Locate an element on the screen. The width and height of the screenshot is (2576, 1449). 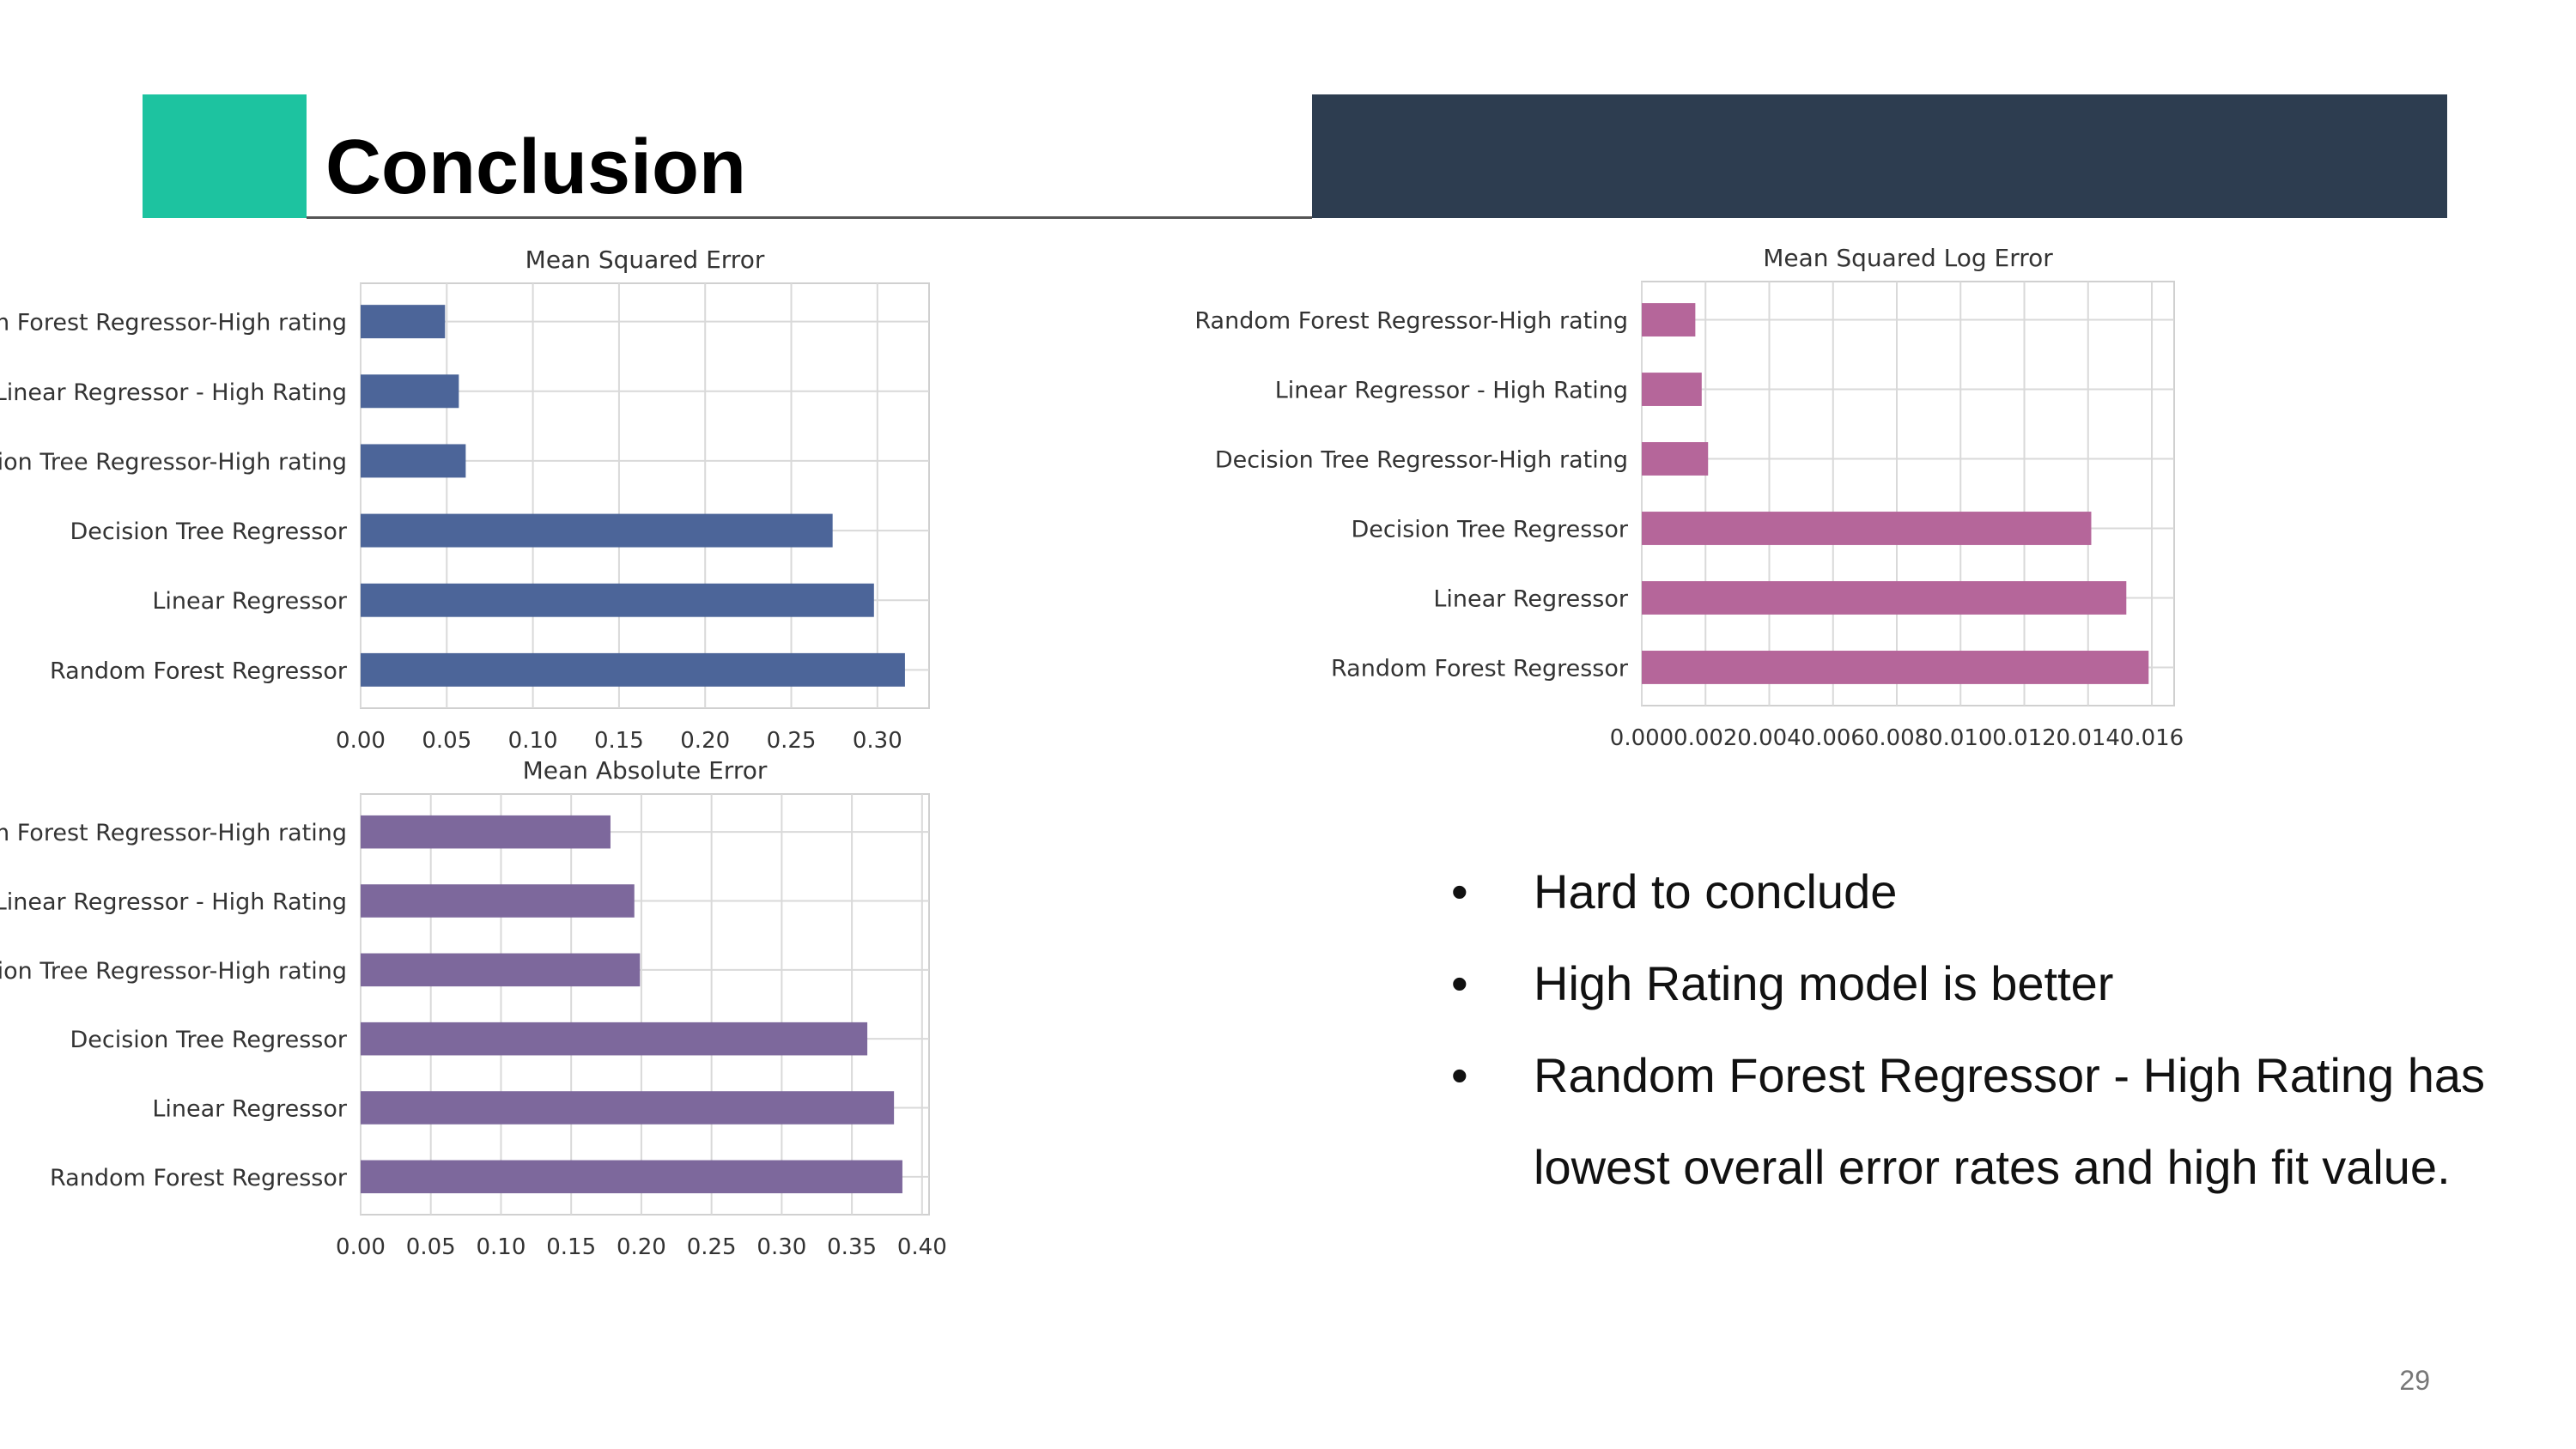
bullet-text: High Rating model is better is located at coordinates (1824, 983).